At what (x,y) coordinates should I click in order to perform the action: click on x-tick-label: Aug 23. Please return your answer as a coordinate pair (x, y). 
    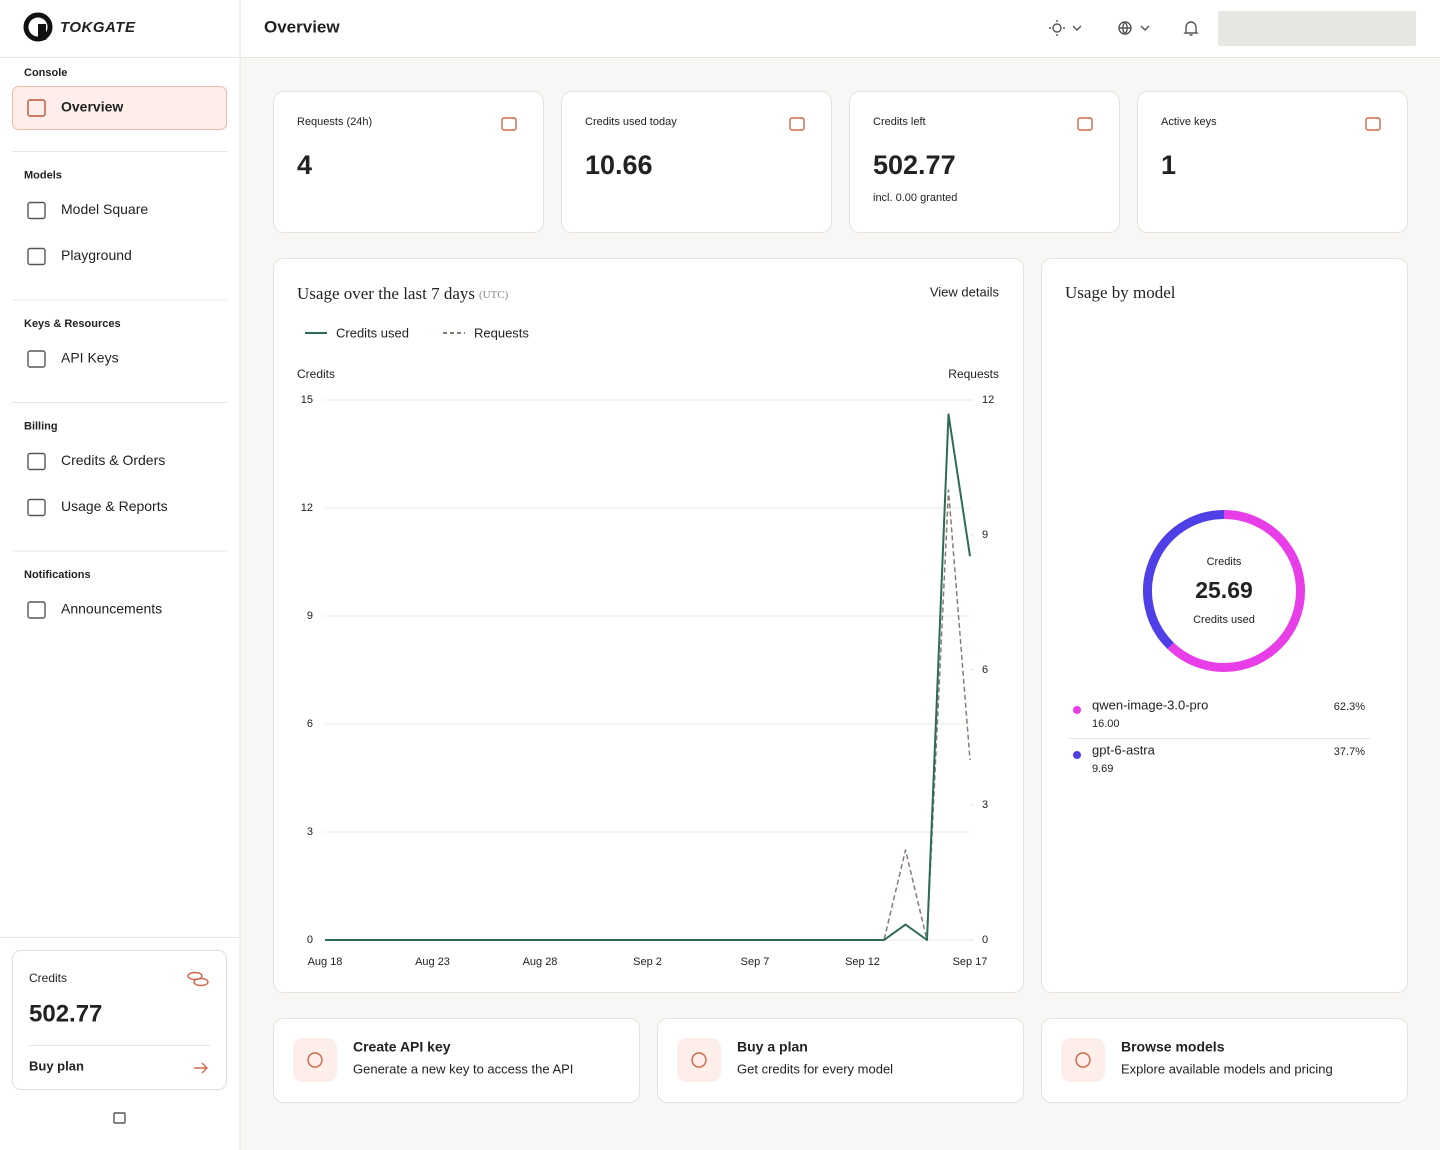
    Looking at the image, I should click on (432, 962).